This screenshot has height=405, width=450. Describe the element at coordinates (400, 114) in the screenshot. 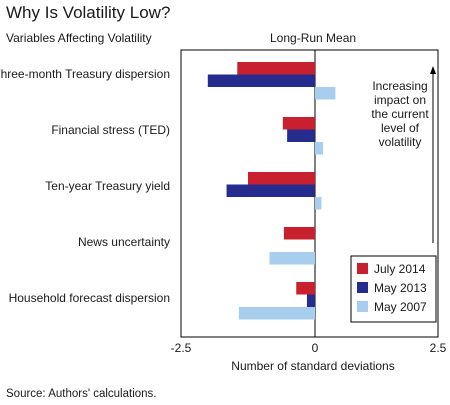

I see `annotation-line: the current` at that location.